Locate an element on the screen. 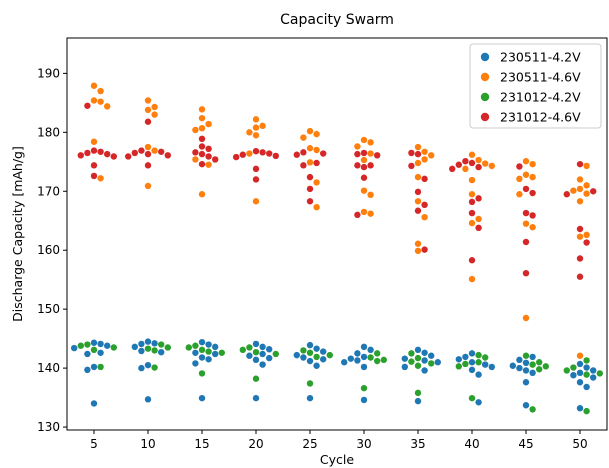 The width and height of the screenshot is (609, 468). y-tick-label: 150 is located at coordinates (48, 309).